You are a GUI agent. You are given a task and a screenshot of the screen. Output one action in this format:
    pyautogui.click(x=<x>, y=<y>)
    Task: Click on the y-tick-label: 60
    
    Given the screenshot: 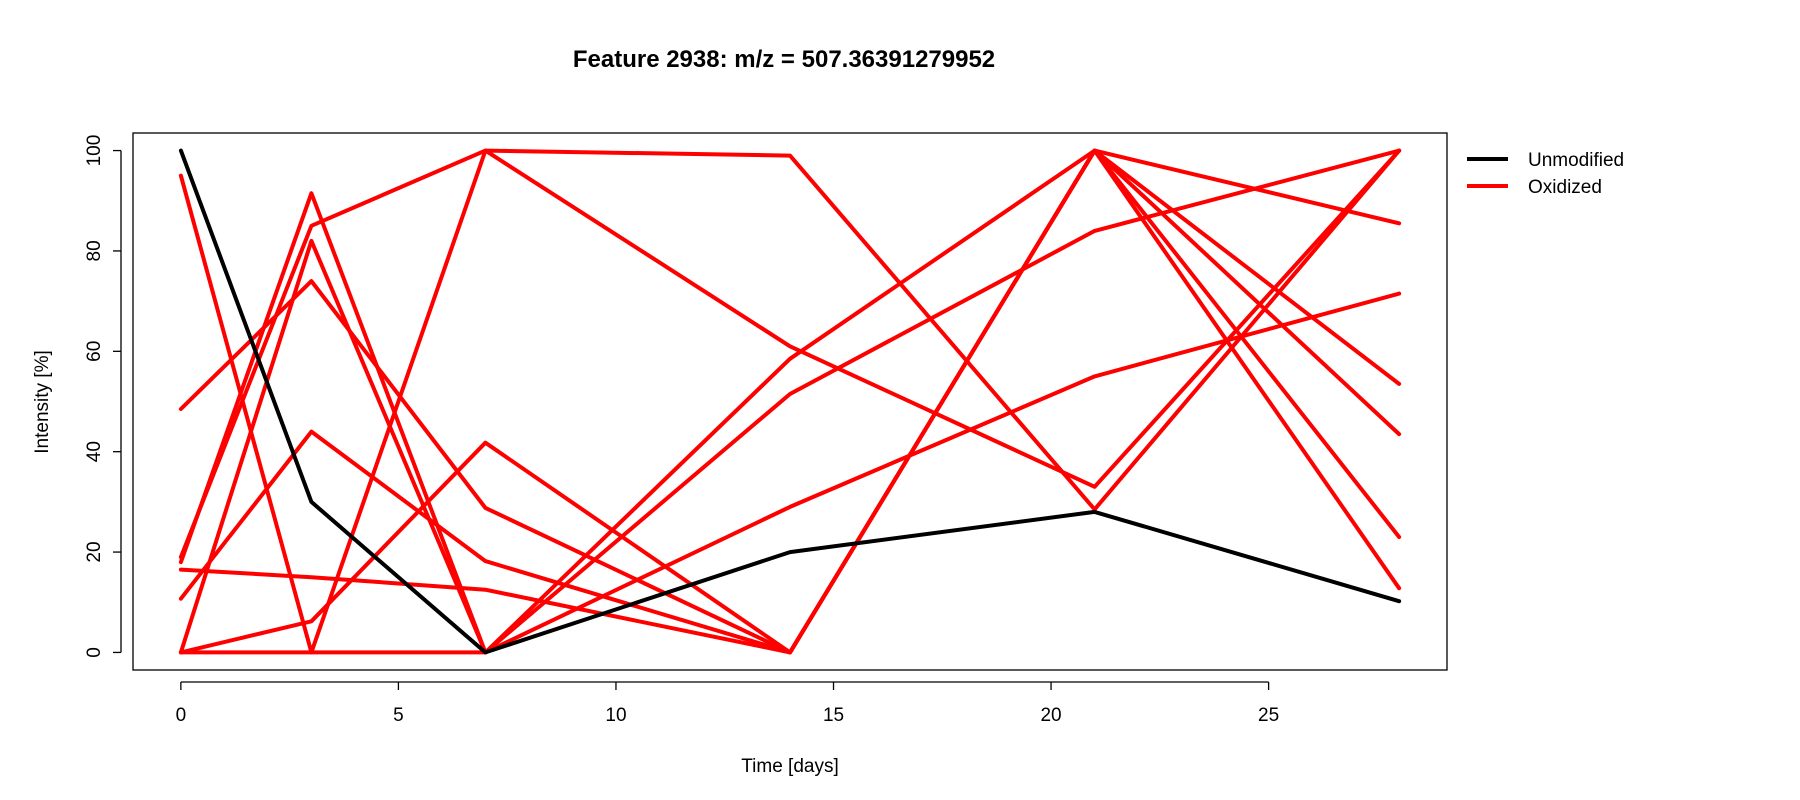 What is the action you would take?
    pyautogui.click(x=94, y=351)
    